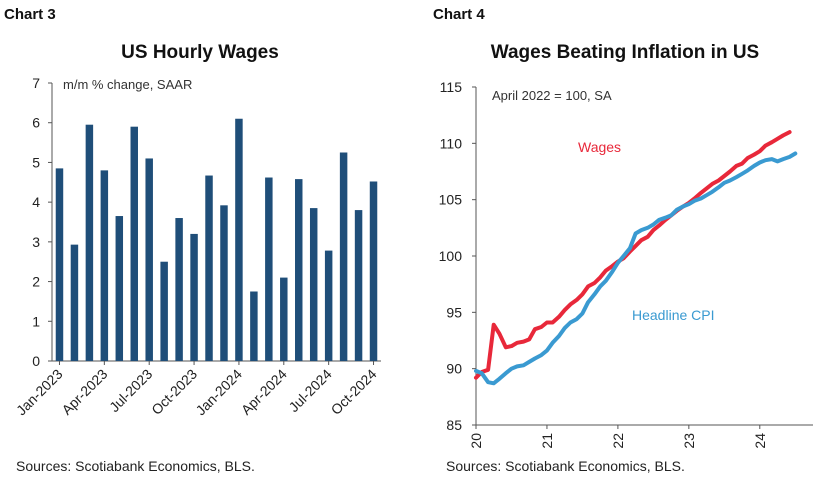 Image resolution: width=828 pixels, height=483 pixels. Describe the element at coordinates (30, 14) in the screenshot. I see `chart3-label: Chart 3` at that location.